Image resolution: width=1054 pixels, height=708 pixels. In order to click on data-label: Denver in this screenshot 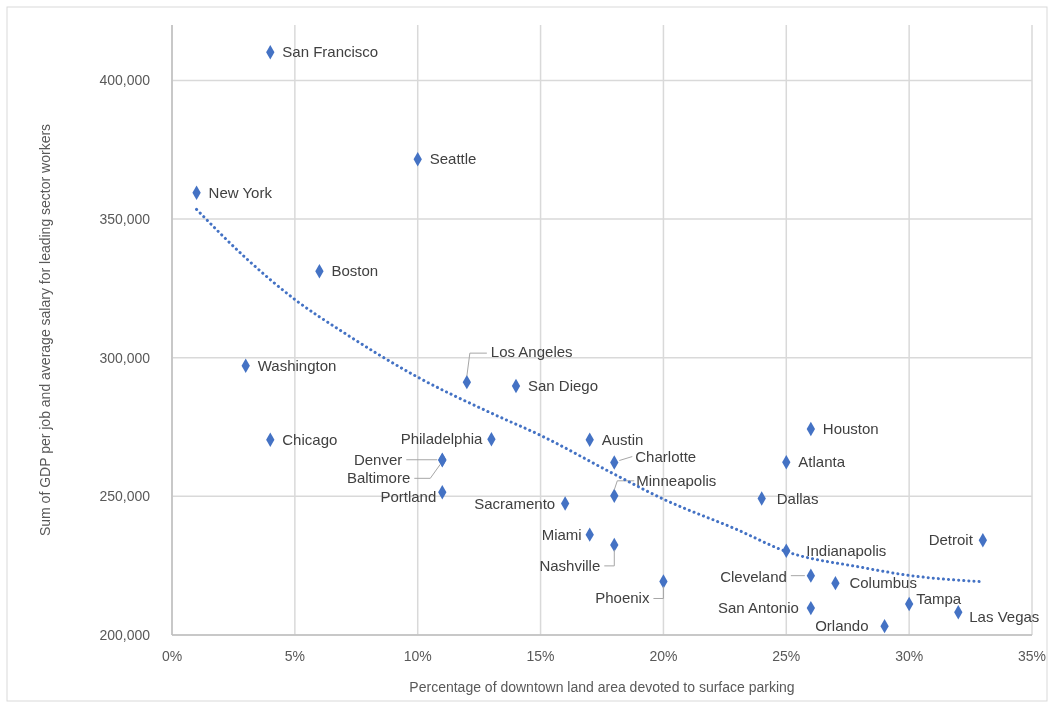, I will do `click(378, 459)`.